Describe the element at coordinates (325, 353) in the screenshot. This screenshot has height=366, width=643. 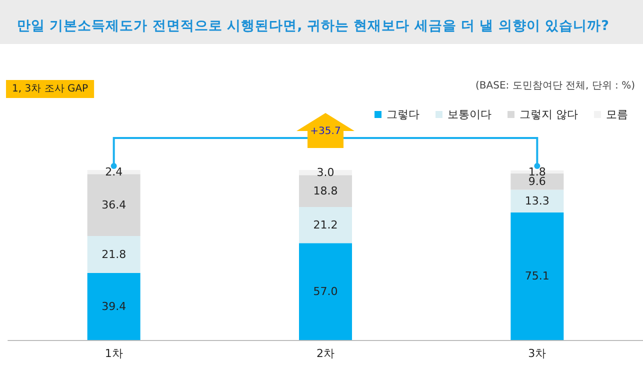
I see `x-tick-label: 2차` at that location.